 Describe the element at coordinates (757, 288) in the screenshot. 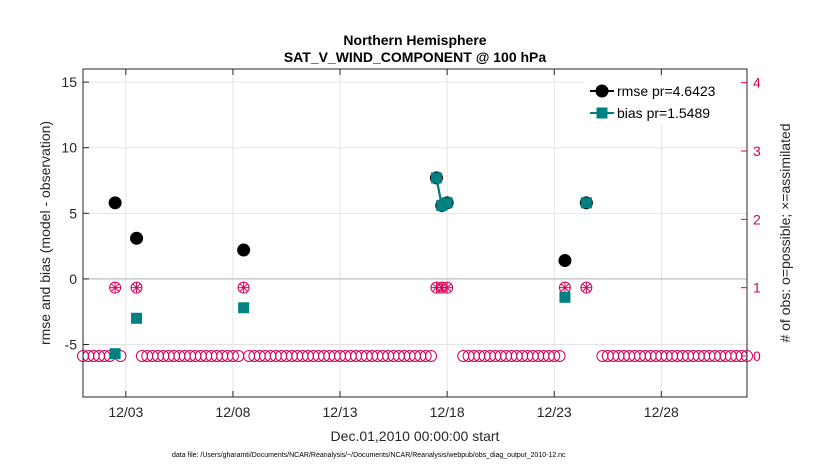

I see `y2-tick-label: 1` at that location.